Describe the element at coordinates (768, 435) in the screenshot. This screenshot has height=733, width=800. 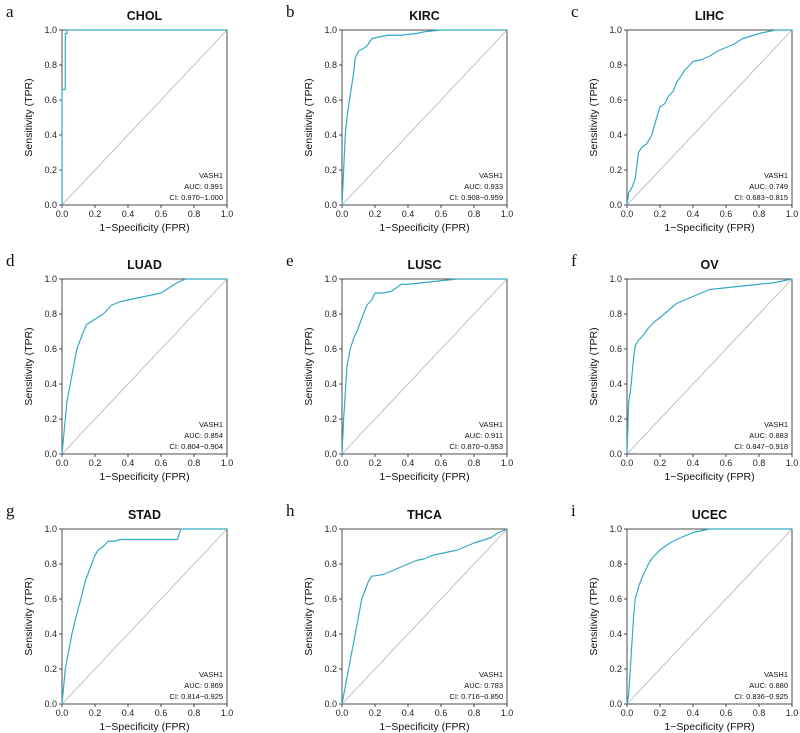
I see `legend-auc: AUC: 0.883` at that location.